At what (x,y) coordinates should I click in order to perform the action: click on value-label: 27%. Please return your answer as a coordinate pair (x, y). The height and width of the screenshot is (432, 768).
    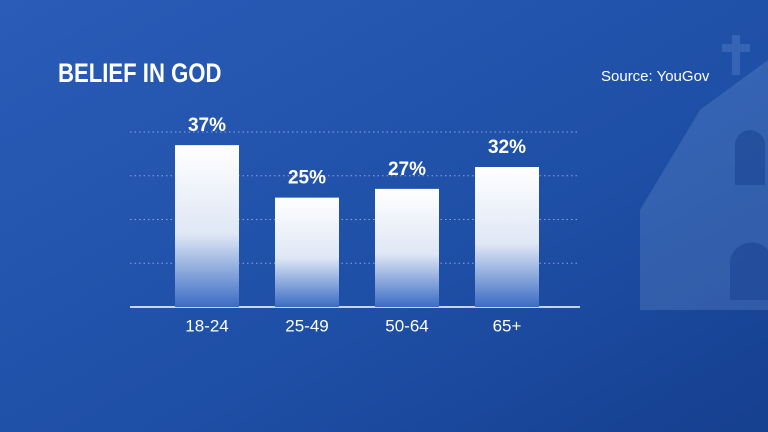
    Looking at the image, I should click on (407, 169).